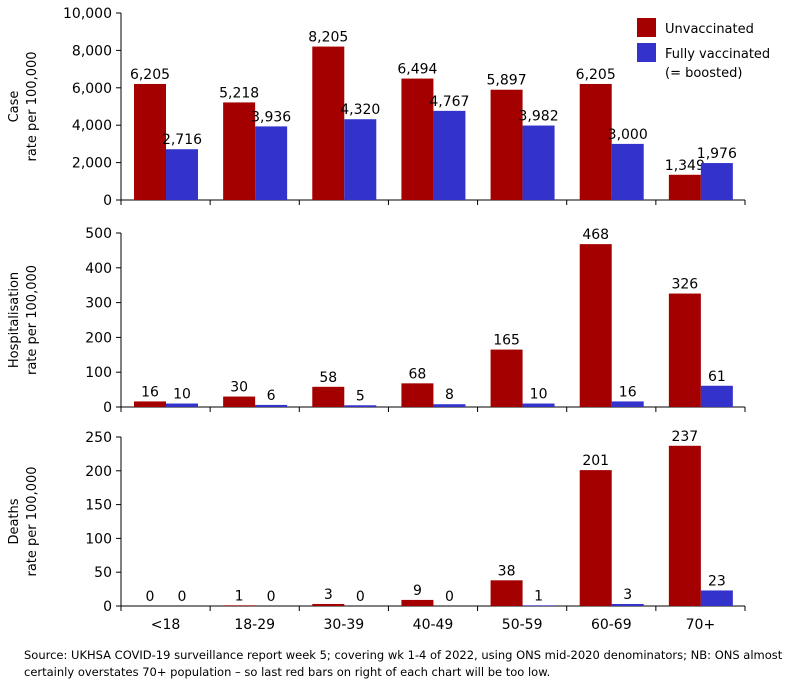 Image resolution: width=789 pixels, height=688 pixels. What do you see at coordinates (611, 625) in the screenshot?
I see `x-category-label: 60-69` at bounding box center [611, 625].